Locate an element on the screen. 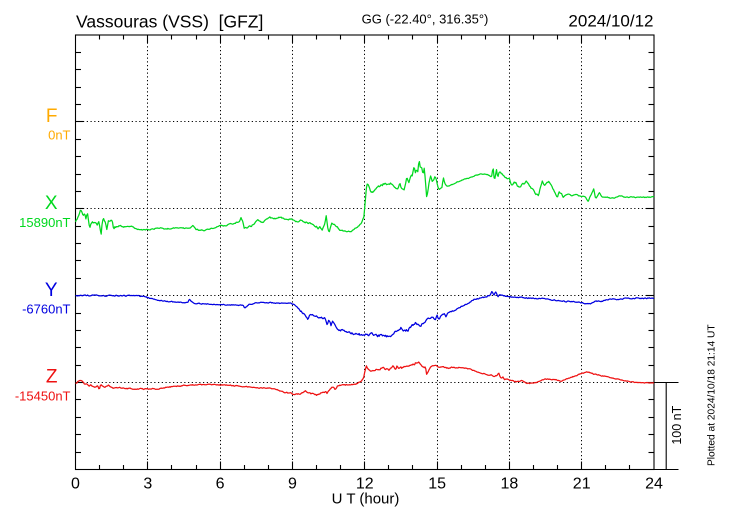 The image size is (730, 520). svg-text: 6 is located at coordinates (220, 484).